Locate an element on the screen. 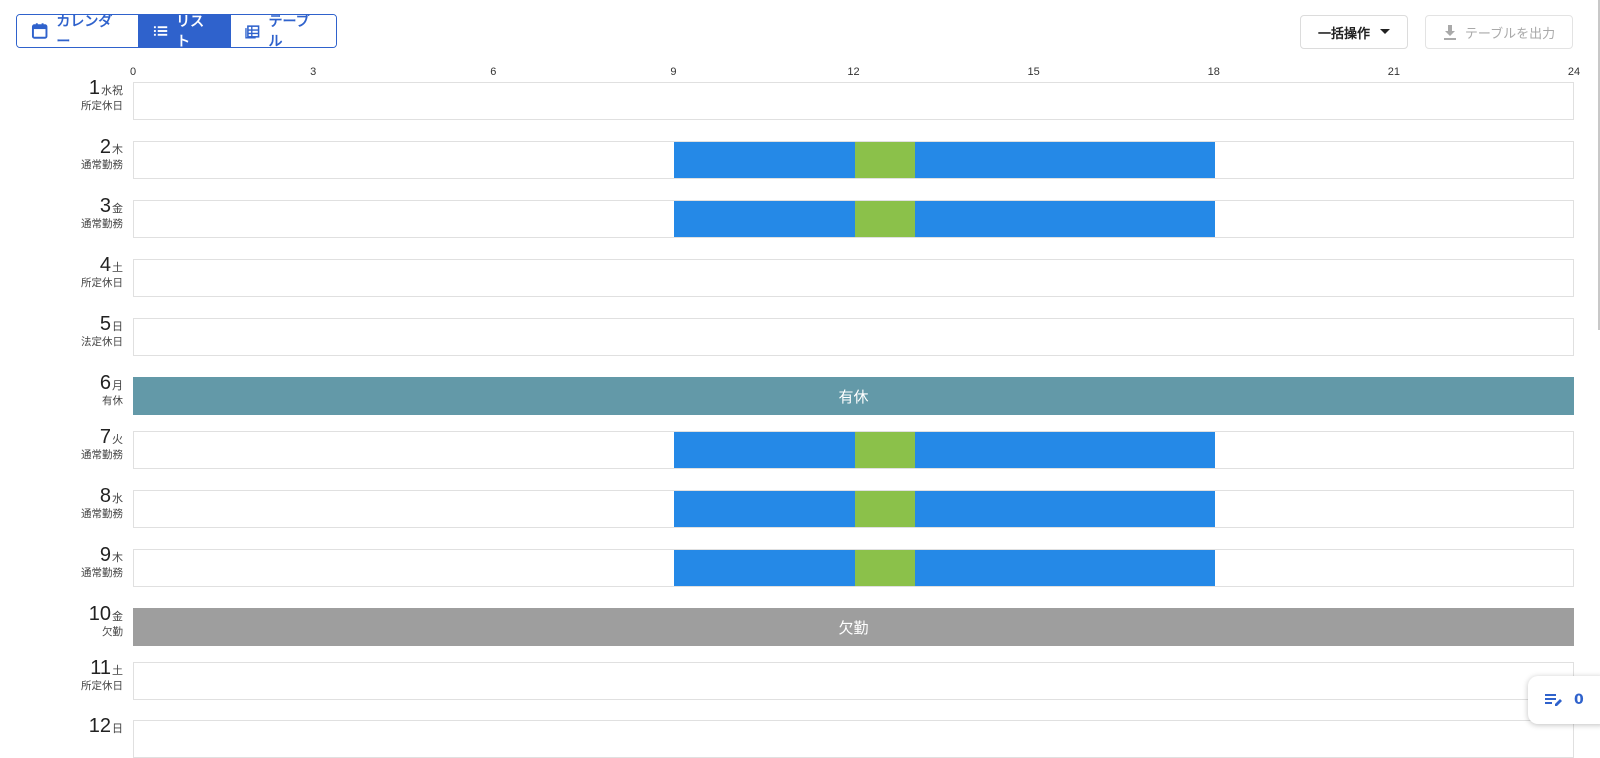 Image resolution: width=1600 pixels, height=758 pixels. day-label: 11土所定休日 is located at coordinates (61, 675).